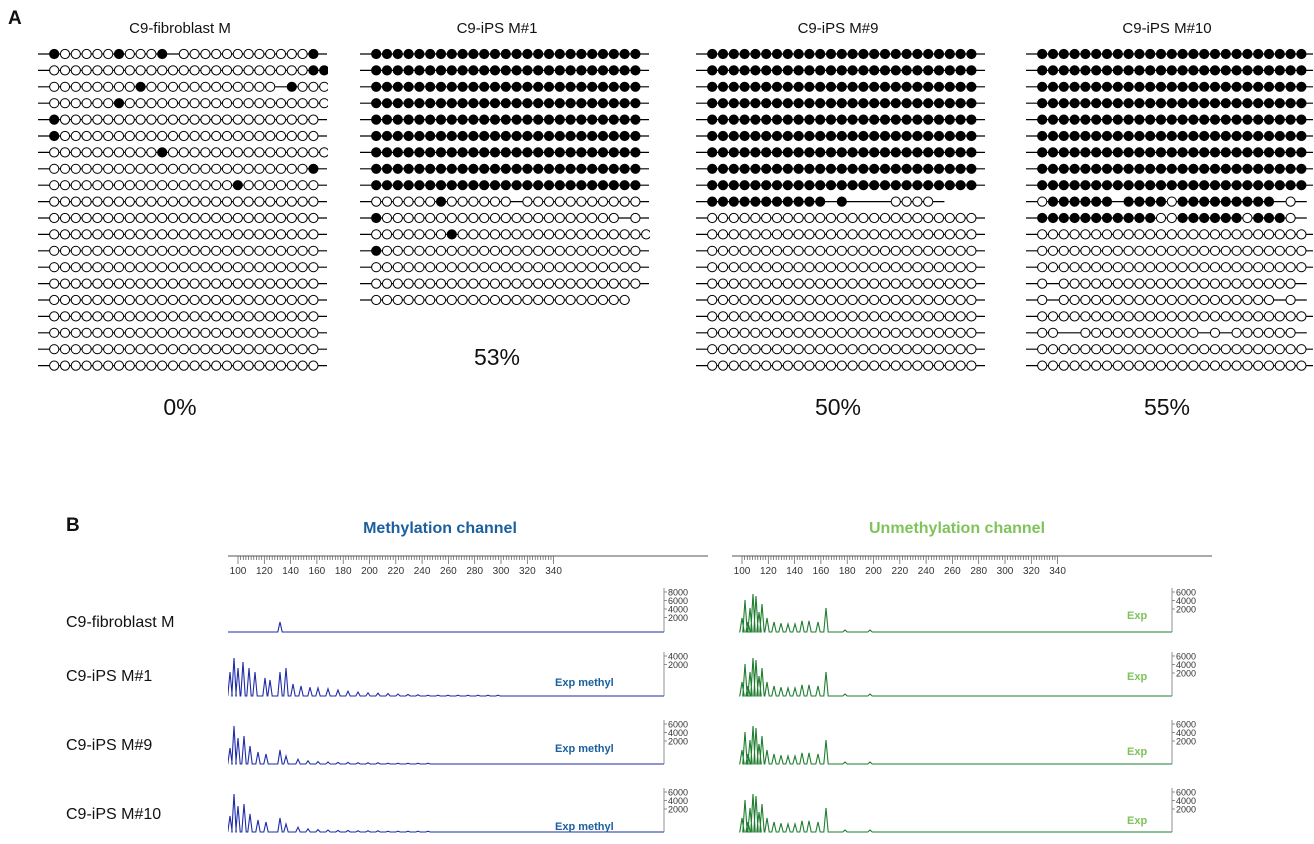 The width and height of the screenshot is (1314, 844). I want to click on percent-0: 0%, so click(180, 407).